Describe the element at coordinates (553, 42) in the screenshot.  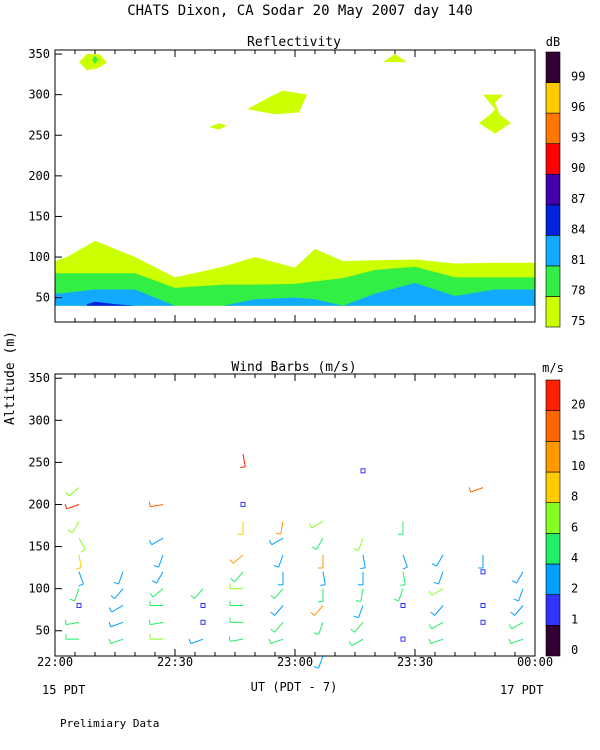
I see `colorbar-unit-label: dB` at that location.